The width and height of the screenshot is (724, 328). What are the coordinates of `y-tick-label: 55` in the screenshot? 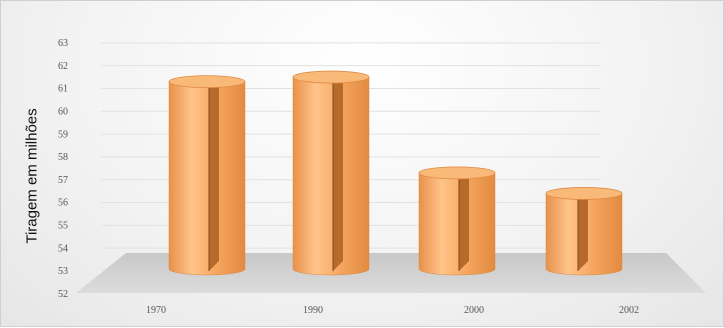 It's located at (63, 226).